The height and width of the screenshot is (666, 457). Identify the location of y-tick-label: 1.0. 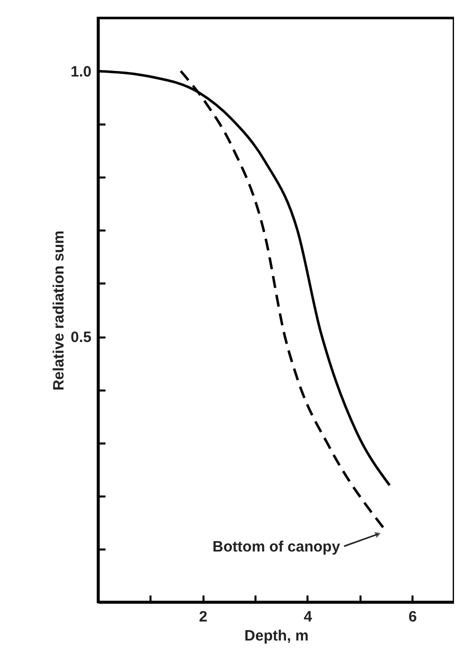
(81, 72).